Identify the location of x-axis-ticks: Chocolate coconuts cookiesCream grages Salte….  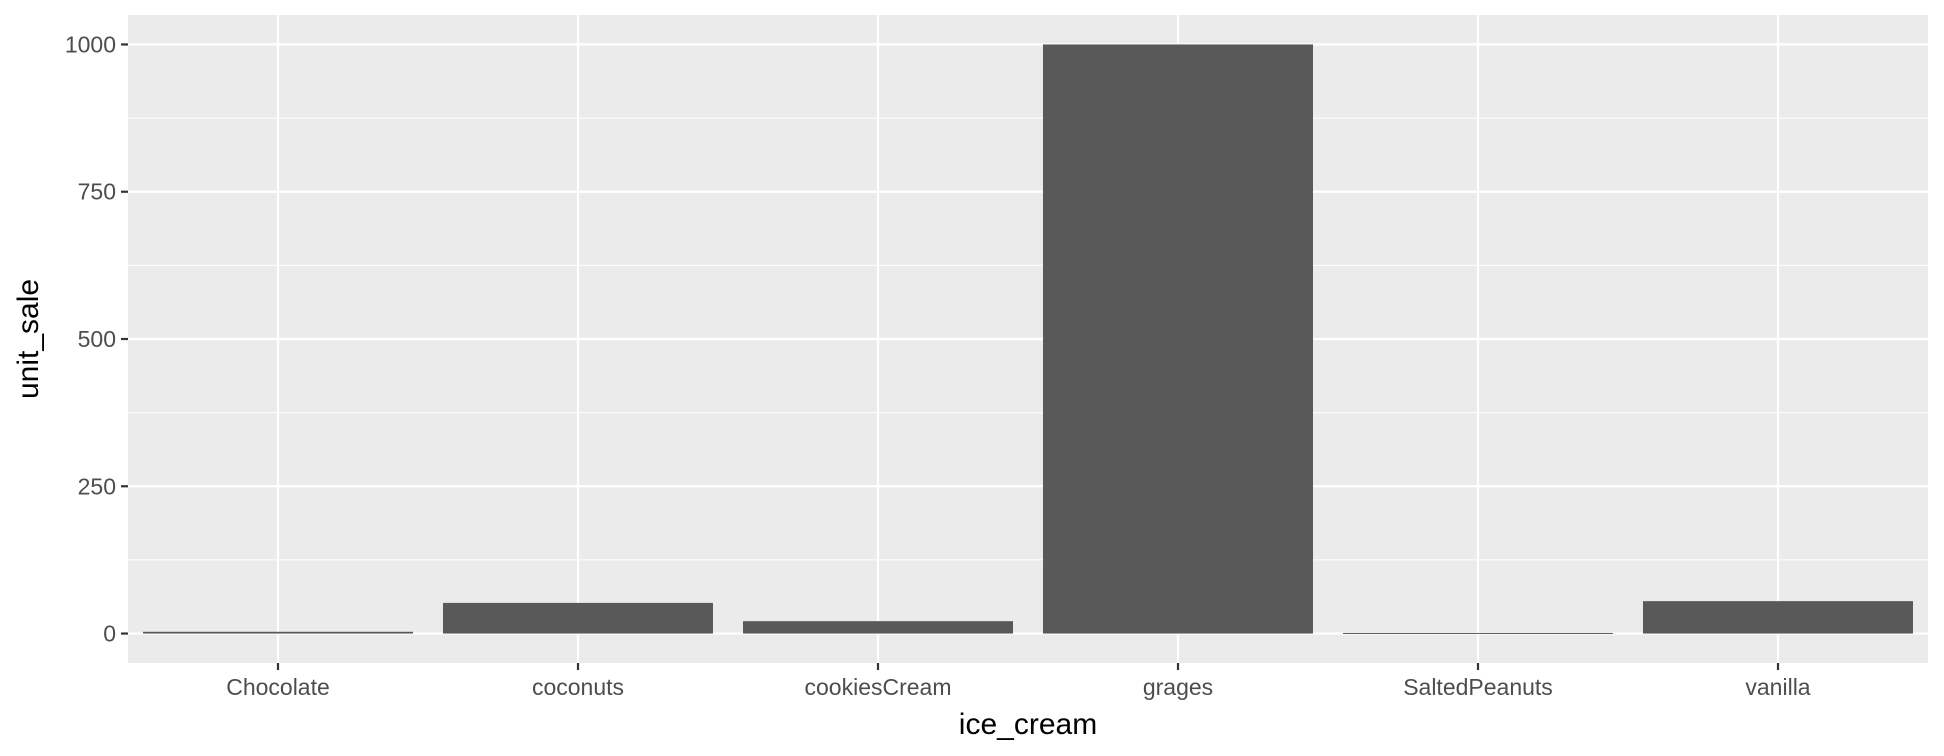
(1018, 681).